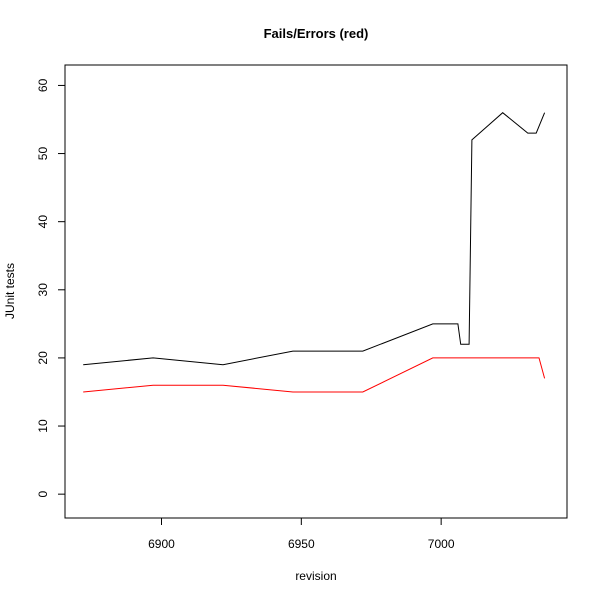 The image size is (600, 600). I want to click on x-tick-label: 7000, so click(441, 544).